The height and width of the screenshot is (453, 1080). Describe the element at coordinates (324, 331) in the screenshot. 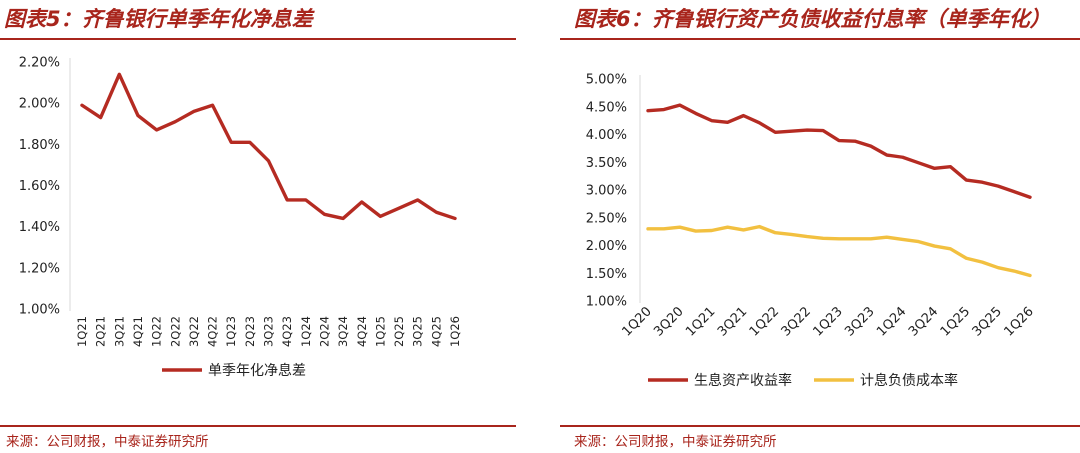

I see `x-tick-label: 2Q24` at that location.